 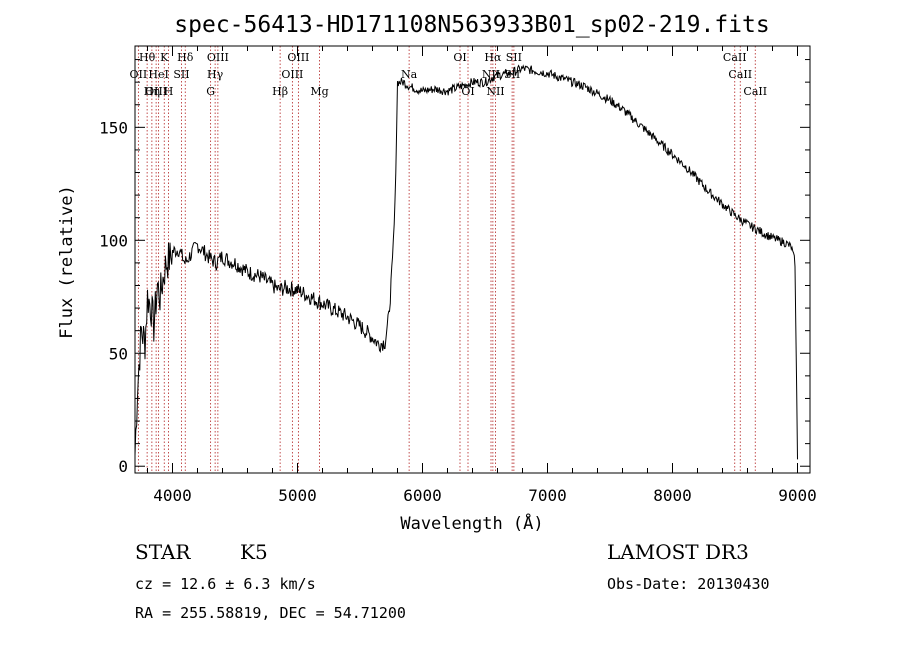 I want to click on coordinates-readout: RA = 255.58819, DEC = 54.71200, so click(x=270, y=613).